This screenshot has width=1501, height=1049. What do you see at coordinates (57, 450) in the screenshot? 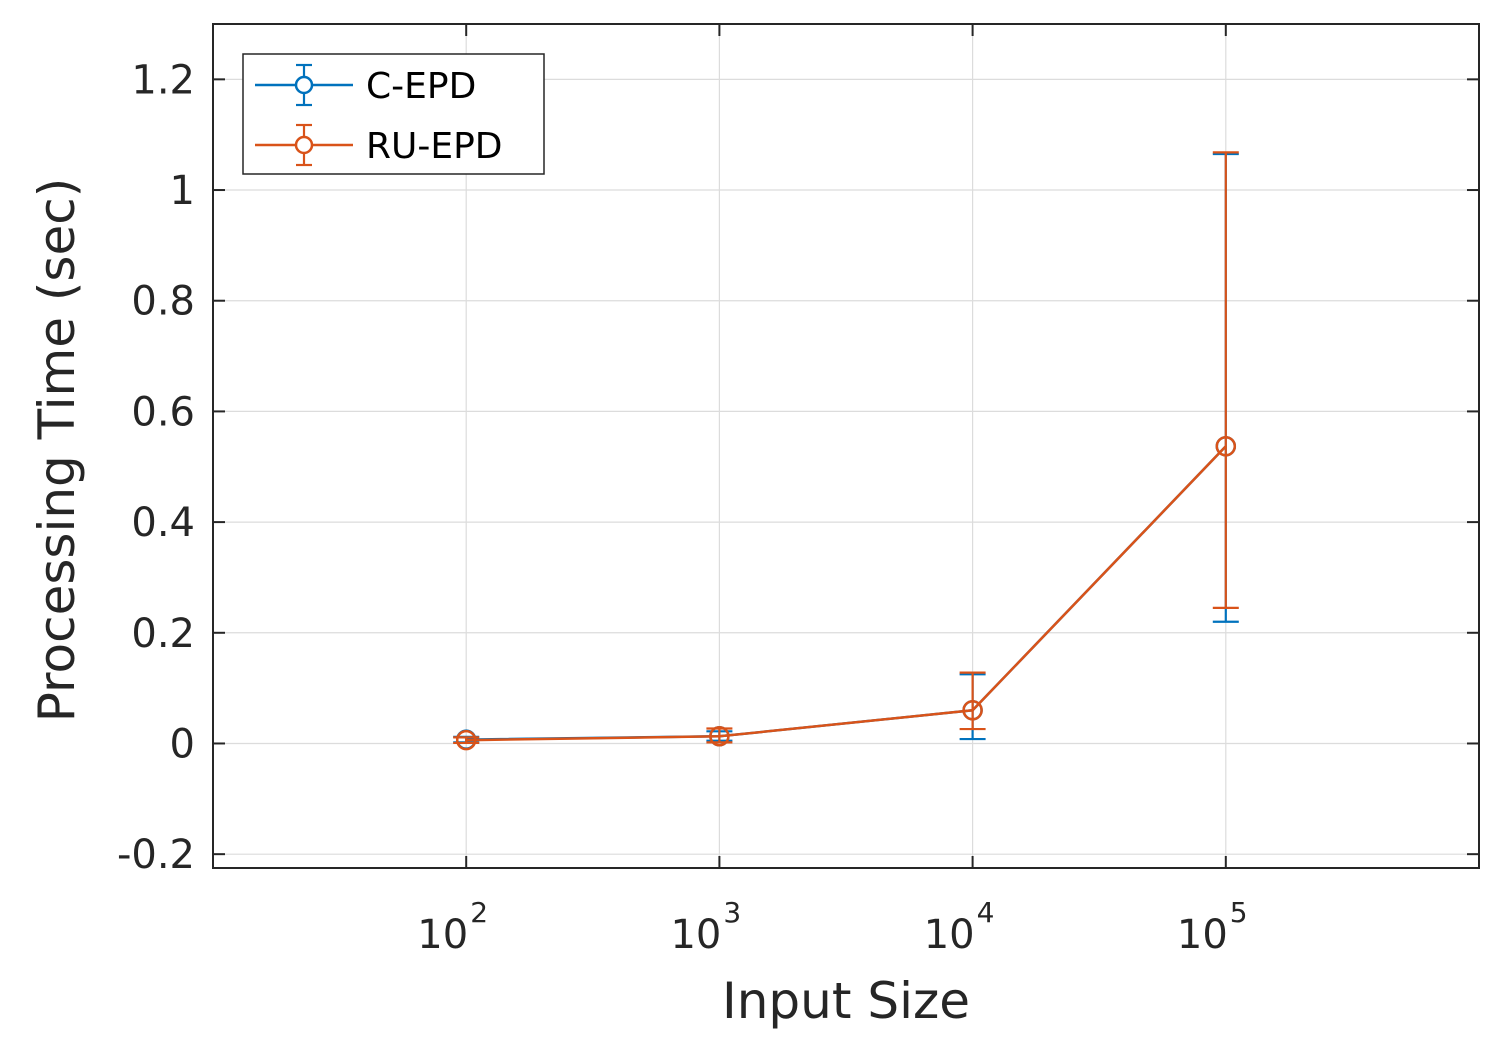
I see `y-axis-title: Processing Time (sec)` at bounding box center [57, 450].